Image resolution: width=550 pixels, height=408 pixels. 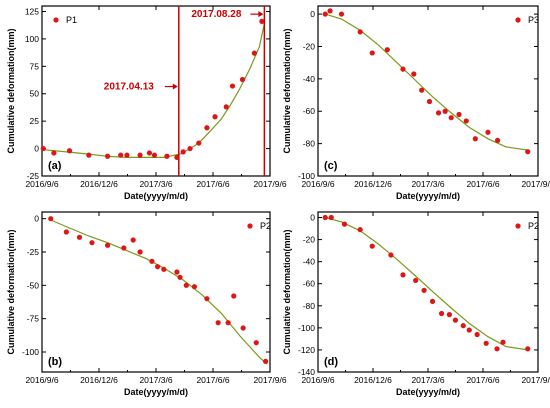 What do you see at coordinates (309, 79) in the screenshot?
I see `y-tick-label: -40` at bounding box center [309, 79].